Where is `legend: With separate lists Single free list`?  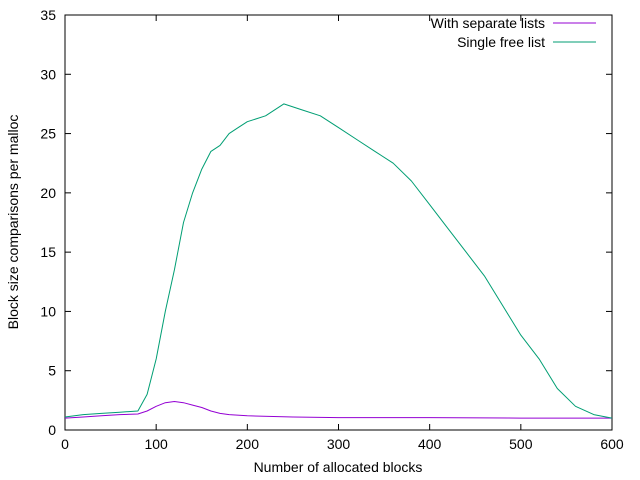 legend: With separate lists Single free list is located at coordinates (513, 32).